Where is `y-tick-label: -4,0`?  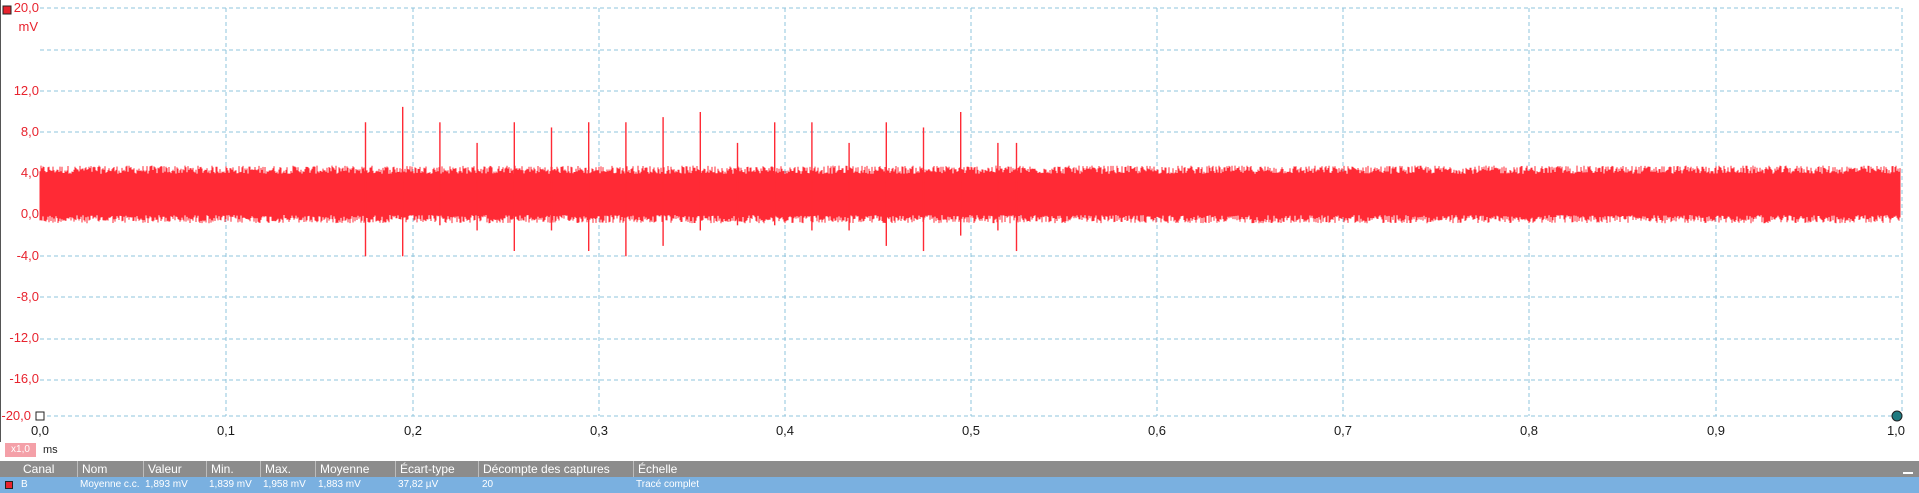
y-tick-label: -4,0 is located at coordinates (28, 255).